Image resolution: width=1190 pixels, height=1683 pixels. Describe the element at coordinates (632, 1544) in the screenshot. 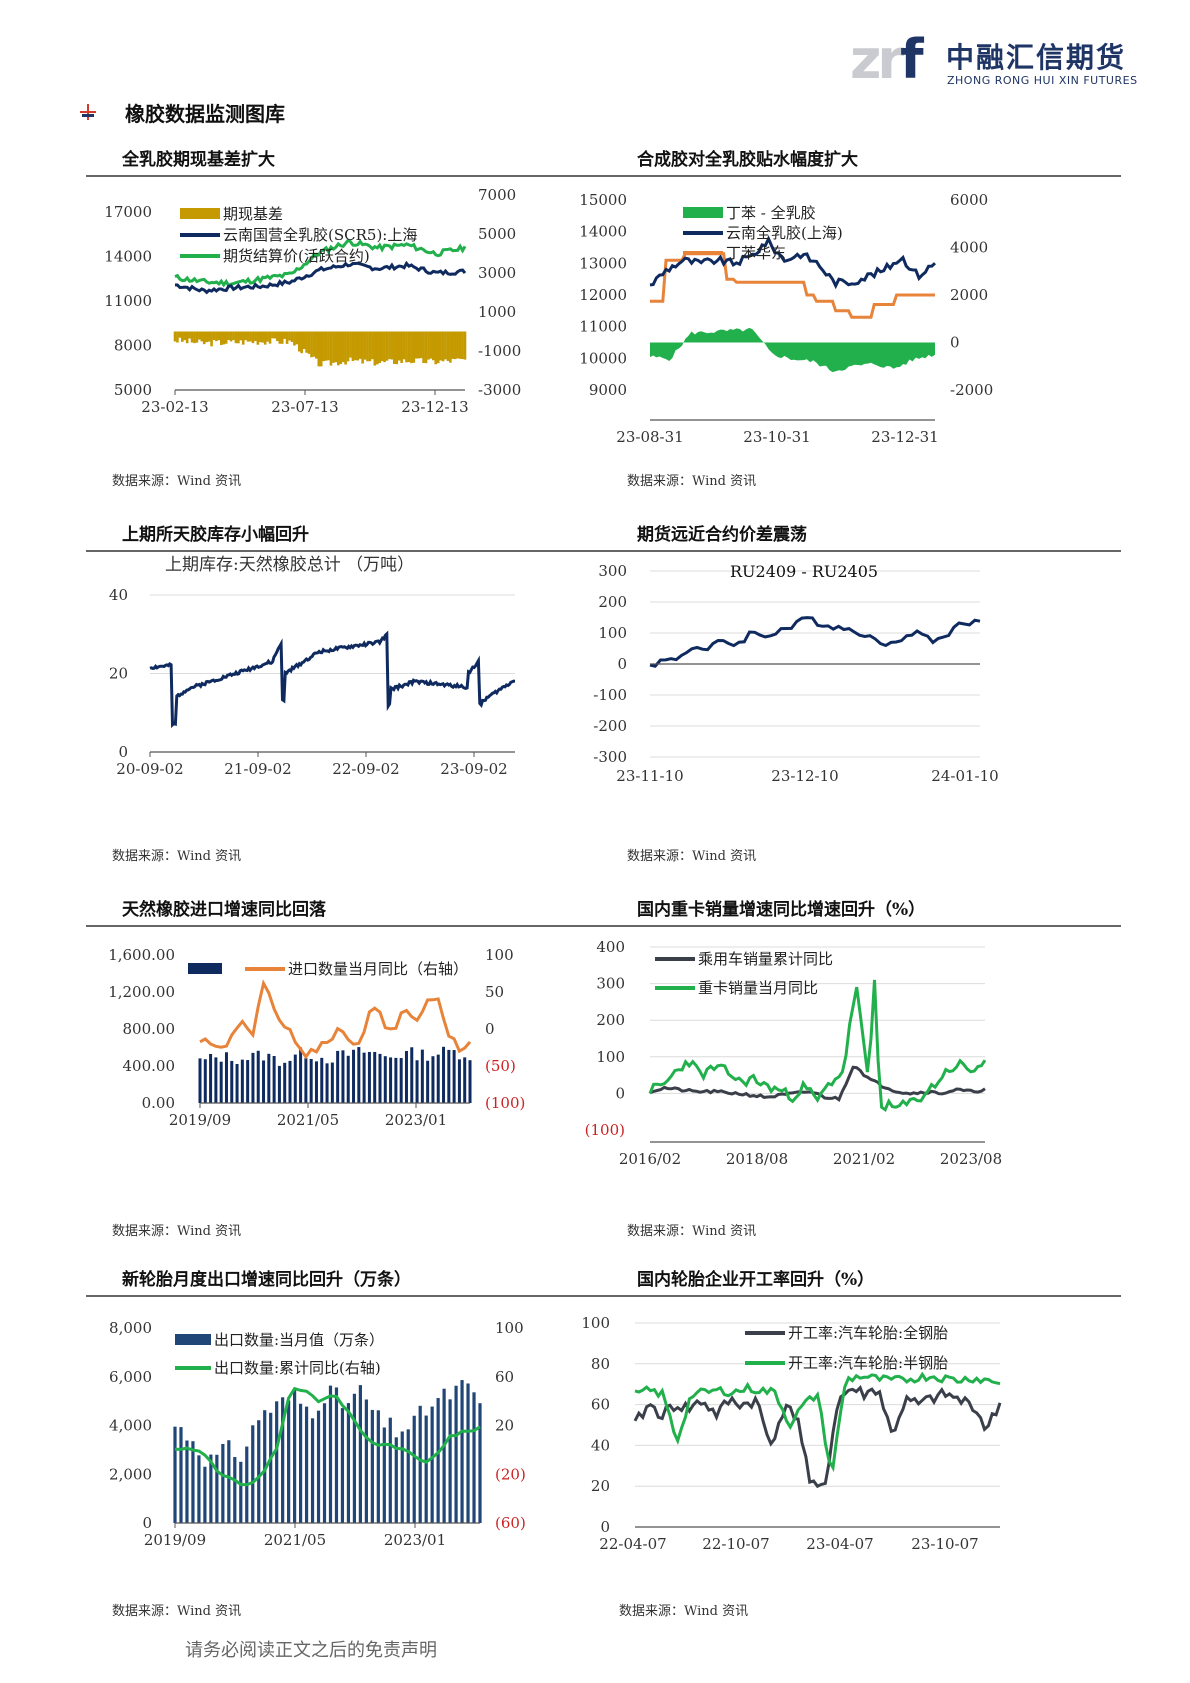

I see `x-tick-label: 22-04-07` at that location.